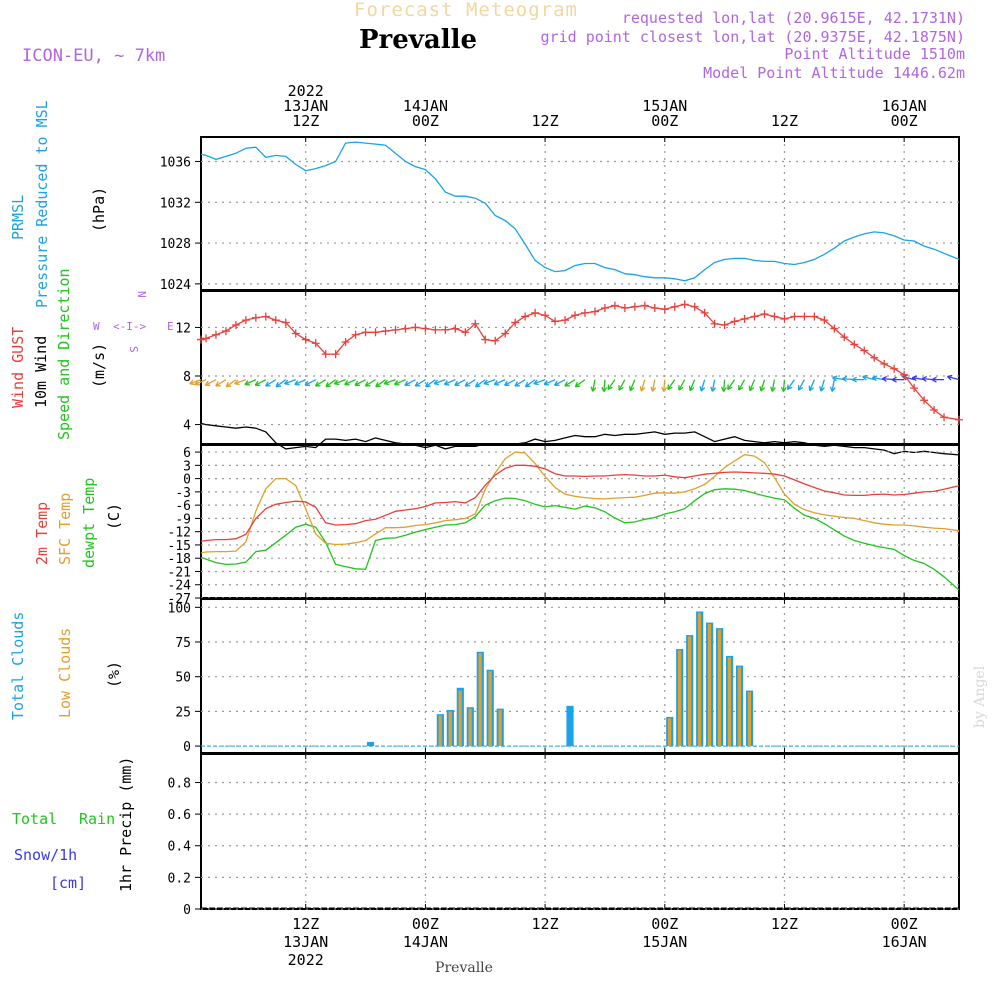 This screenshot has width=1000, height=1000. I want to click on y-tick-label: 0.2, so click(179, 878).